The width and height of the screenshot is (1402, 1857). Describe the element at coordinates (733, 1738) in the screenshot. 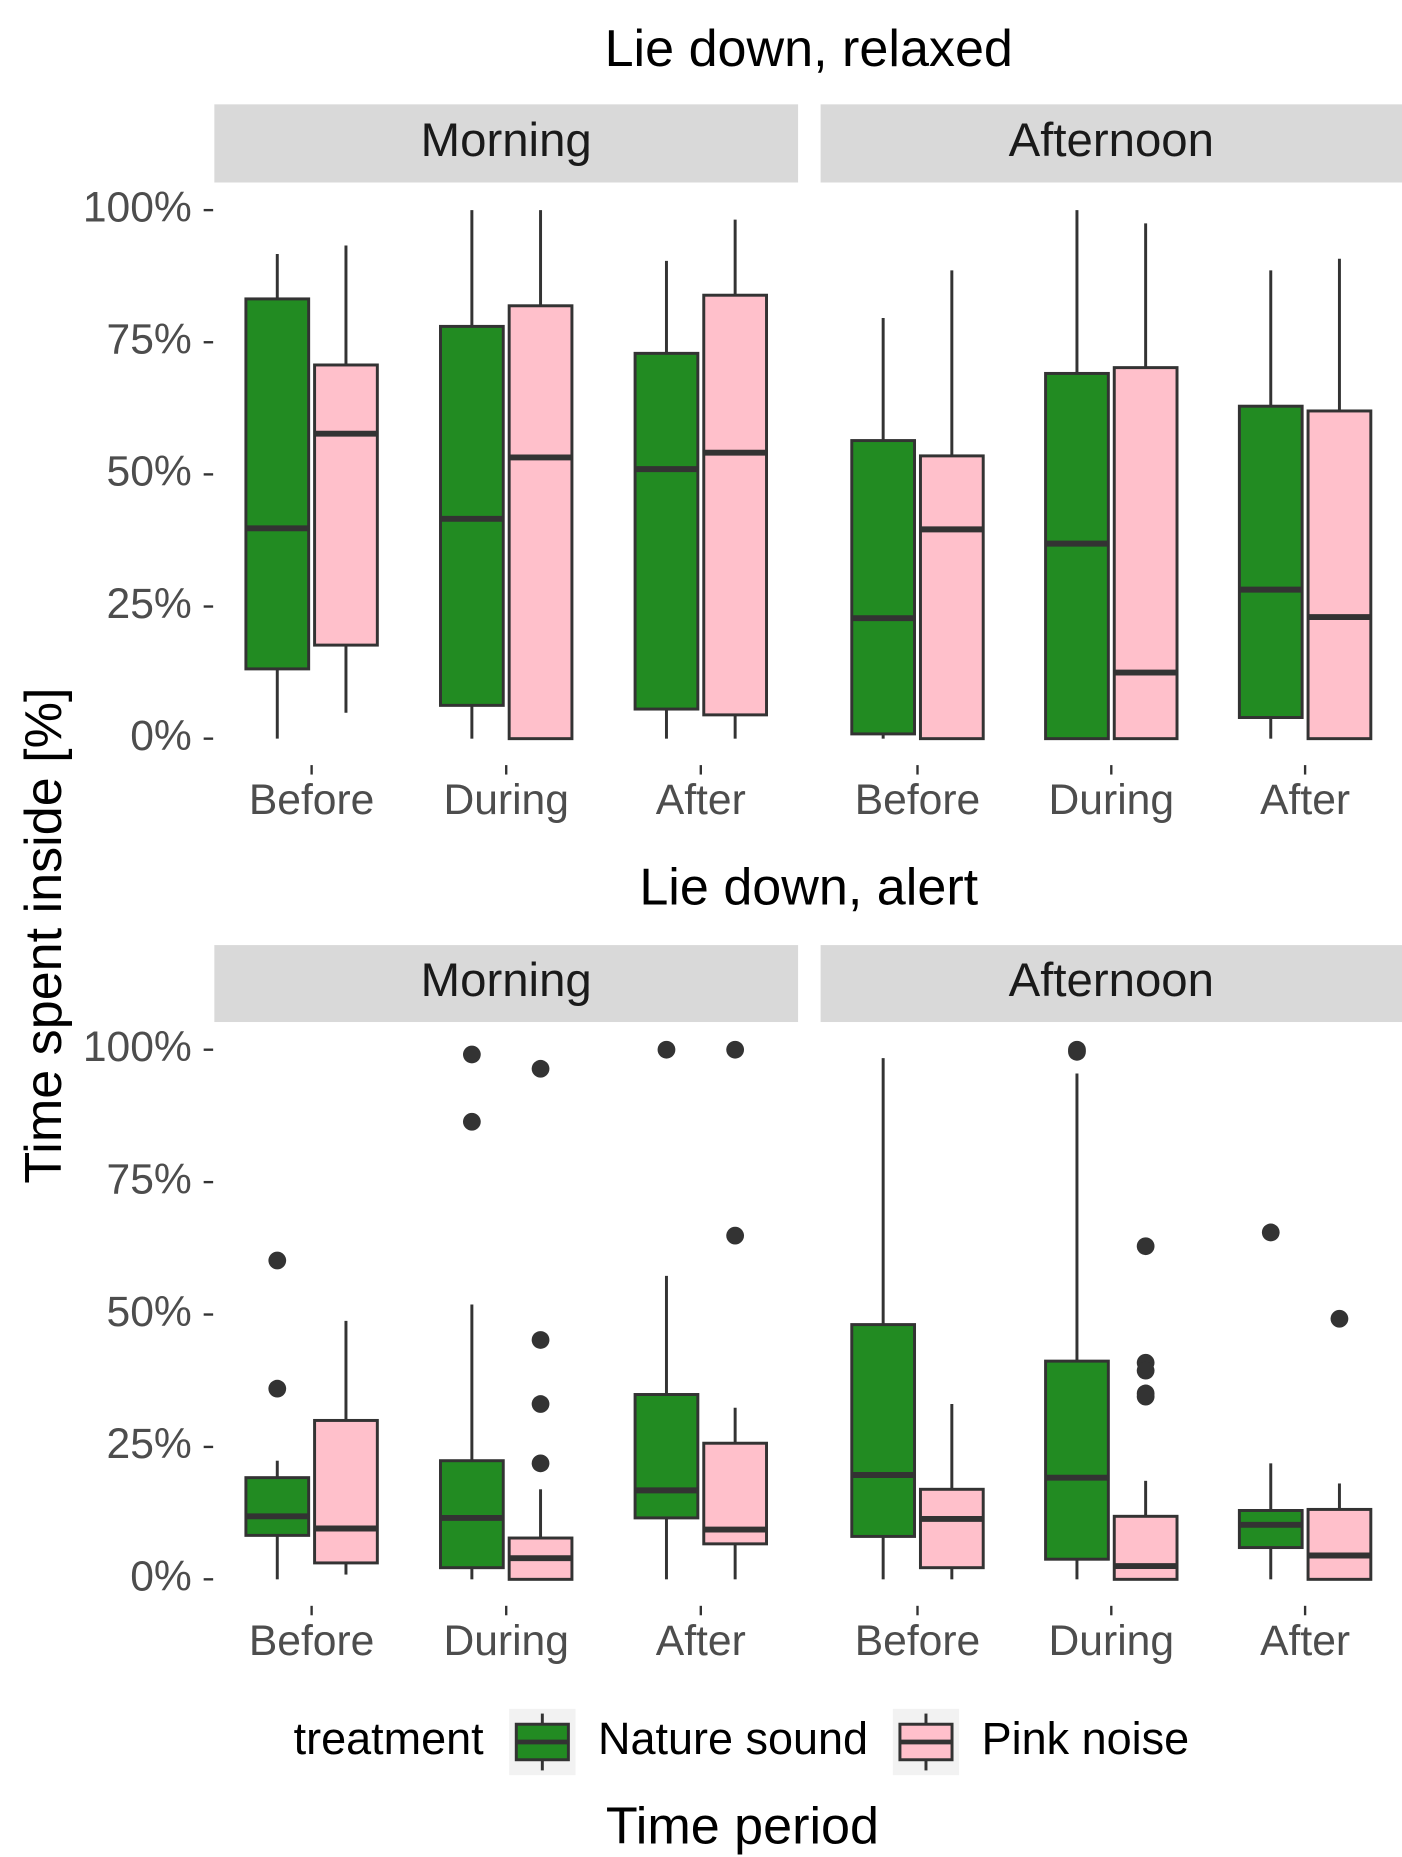

I see `legend-label: Nature sound` at that location.